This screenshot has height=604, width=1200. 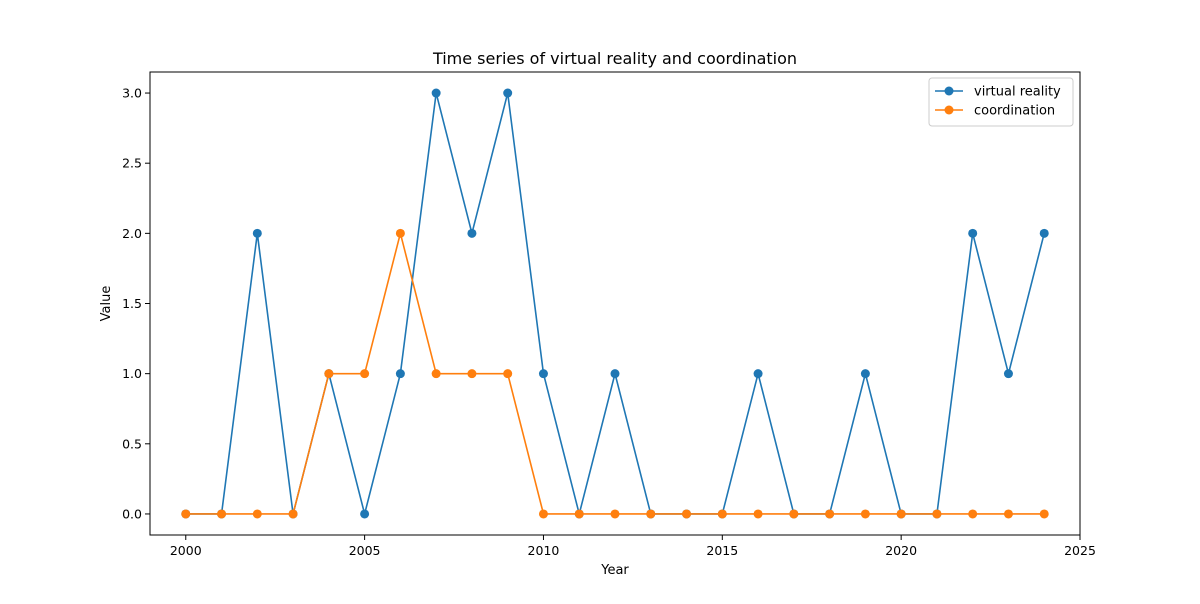 I want to click on legend-item: virtual reality, so click(x=998, y=92).